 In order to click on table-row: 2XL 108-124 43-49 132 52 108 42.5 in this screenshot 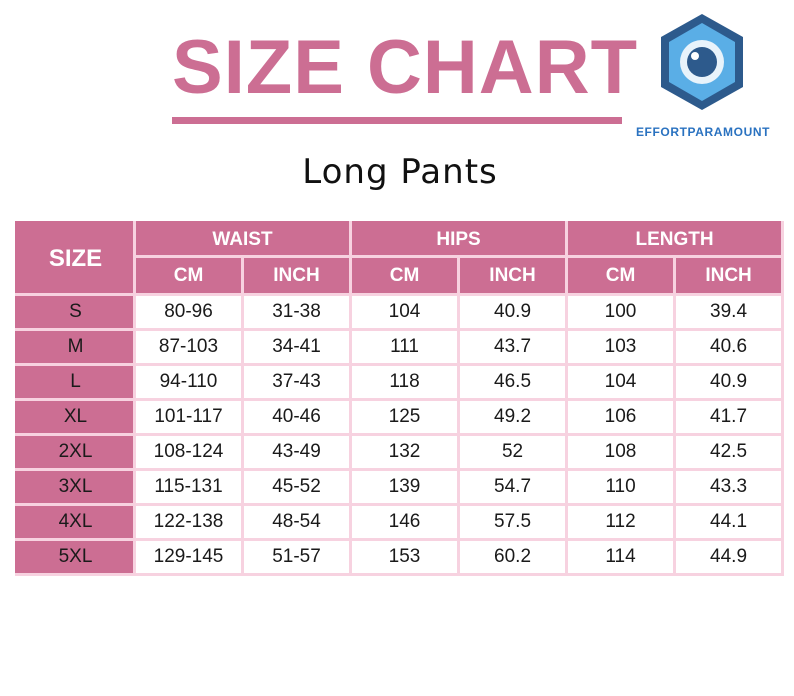, I will do `click(400, 452)`.